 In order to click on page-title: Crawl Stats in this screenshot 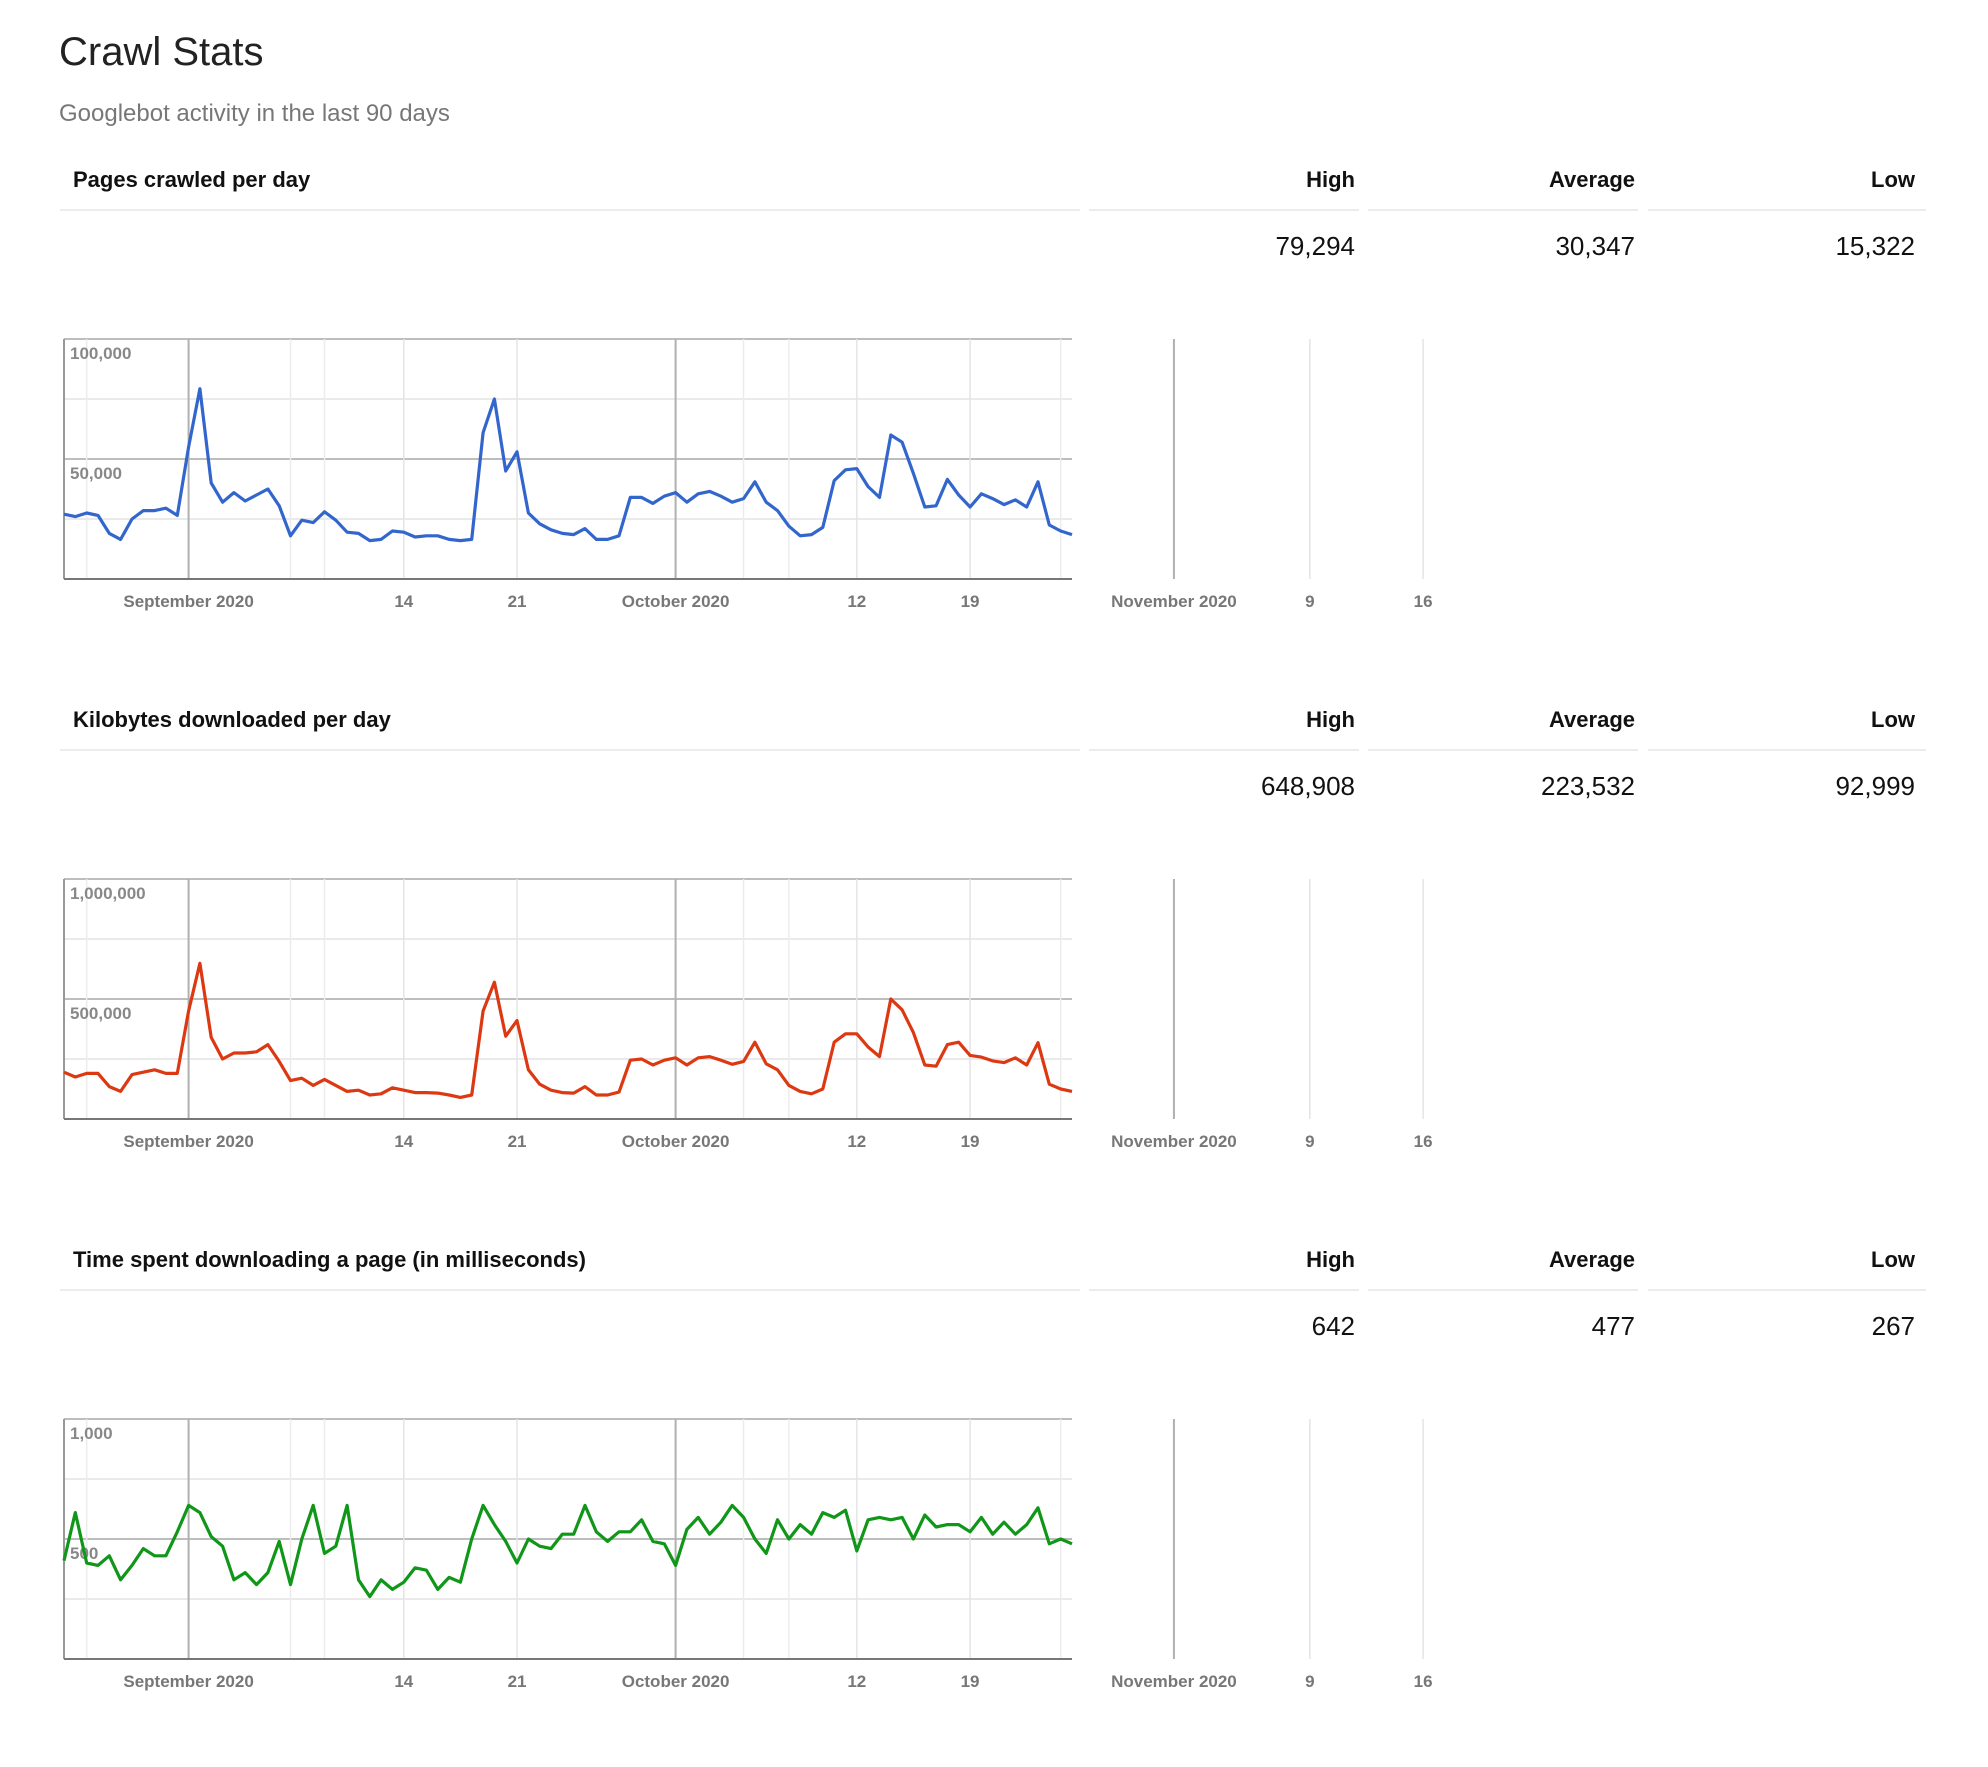, I will do `click(161, 52)`.